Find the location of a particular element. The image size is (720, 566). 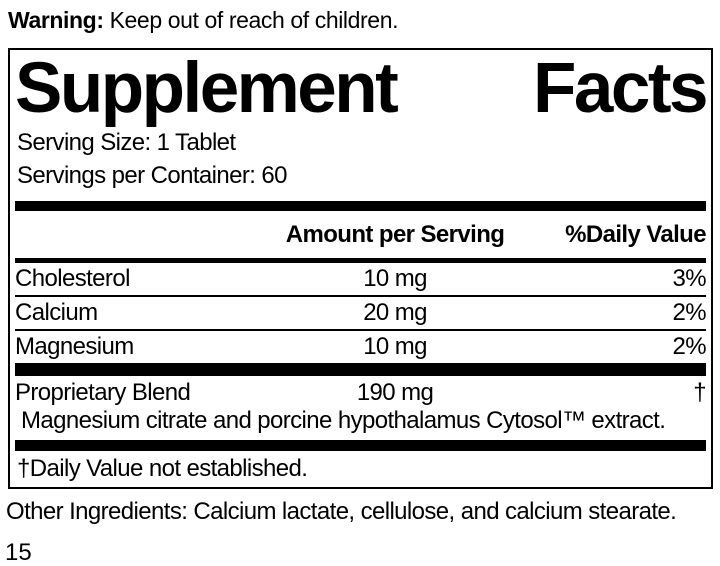

separator-bar-footnote is located at coordinates (360, 445).